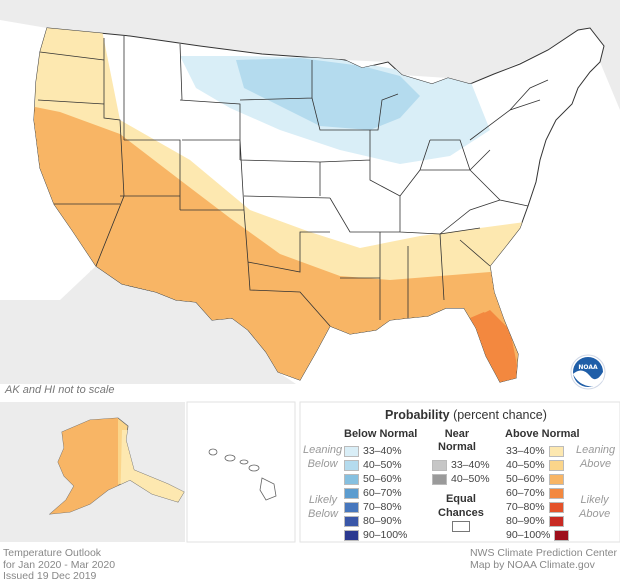  What do you see at coordinates (470, 465) in the screenshot?
I see `near-normal-label: 33–40%` at bounding box center [470, 465].